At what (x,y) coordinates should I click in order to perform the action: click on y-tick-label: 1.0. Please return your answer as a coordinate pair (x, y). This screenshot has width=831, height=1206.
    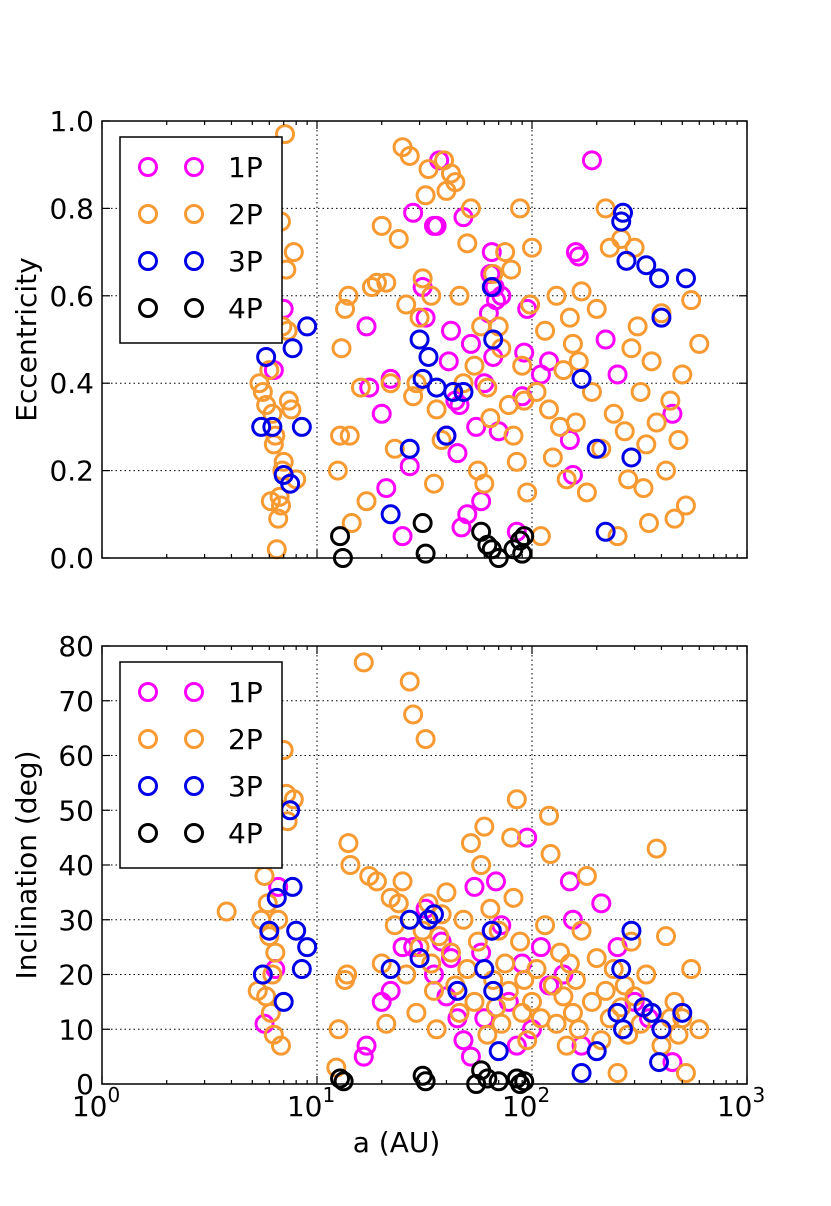
    Looking at the image, I should click on (71, 121).